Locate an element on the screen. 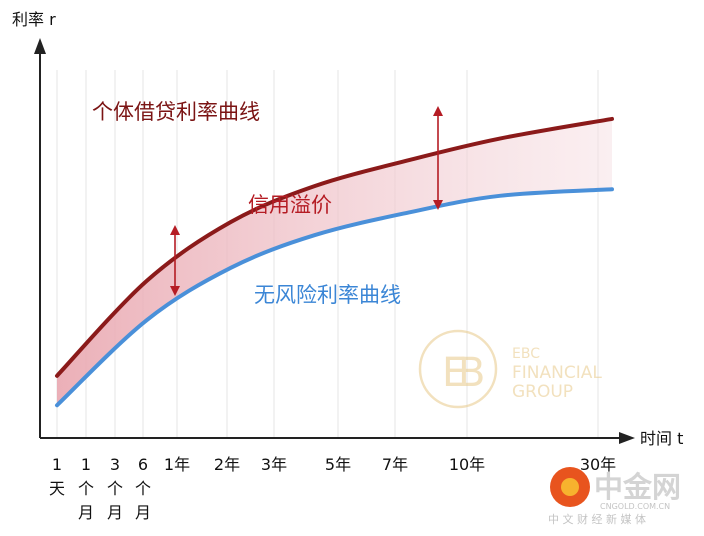 Image resolution: width=704 pixels, height=536 pixels. x-tick-label: 3 is located at coordinates (115, 464).